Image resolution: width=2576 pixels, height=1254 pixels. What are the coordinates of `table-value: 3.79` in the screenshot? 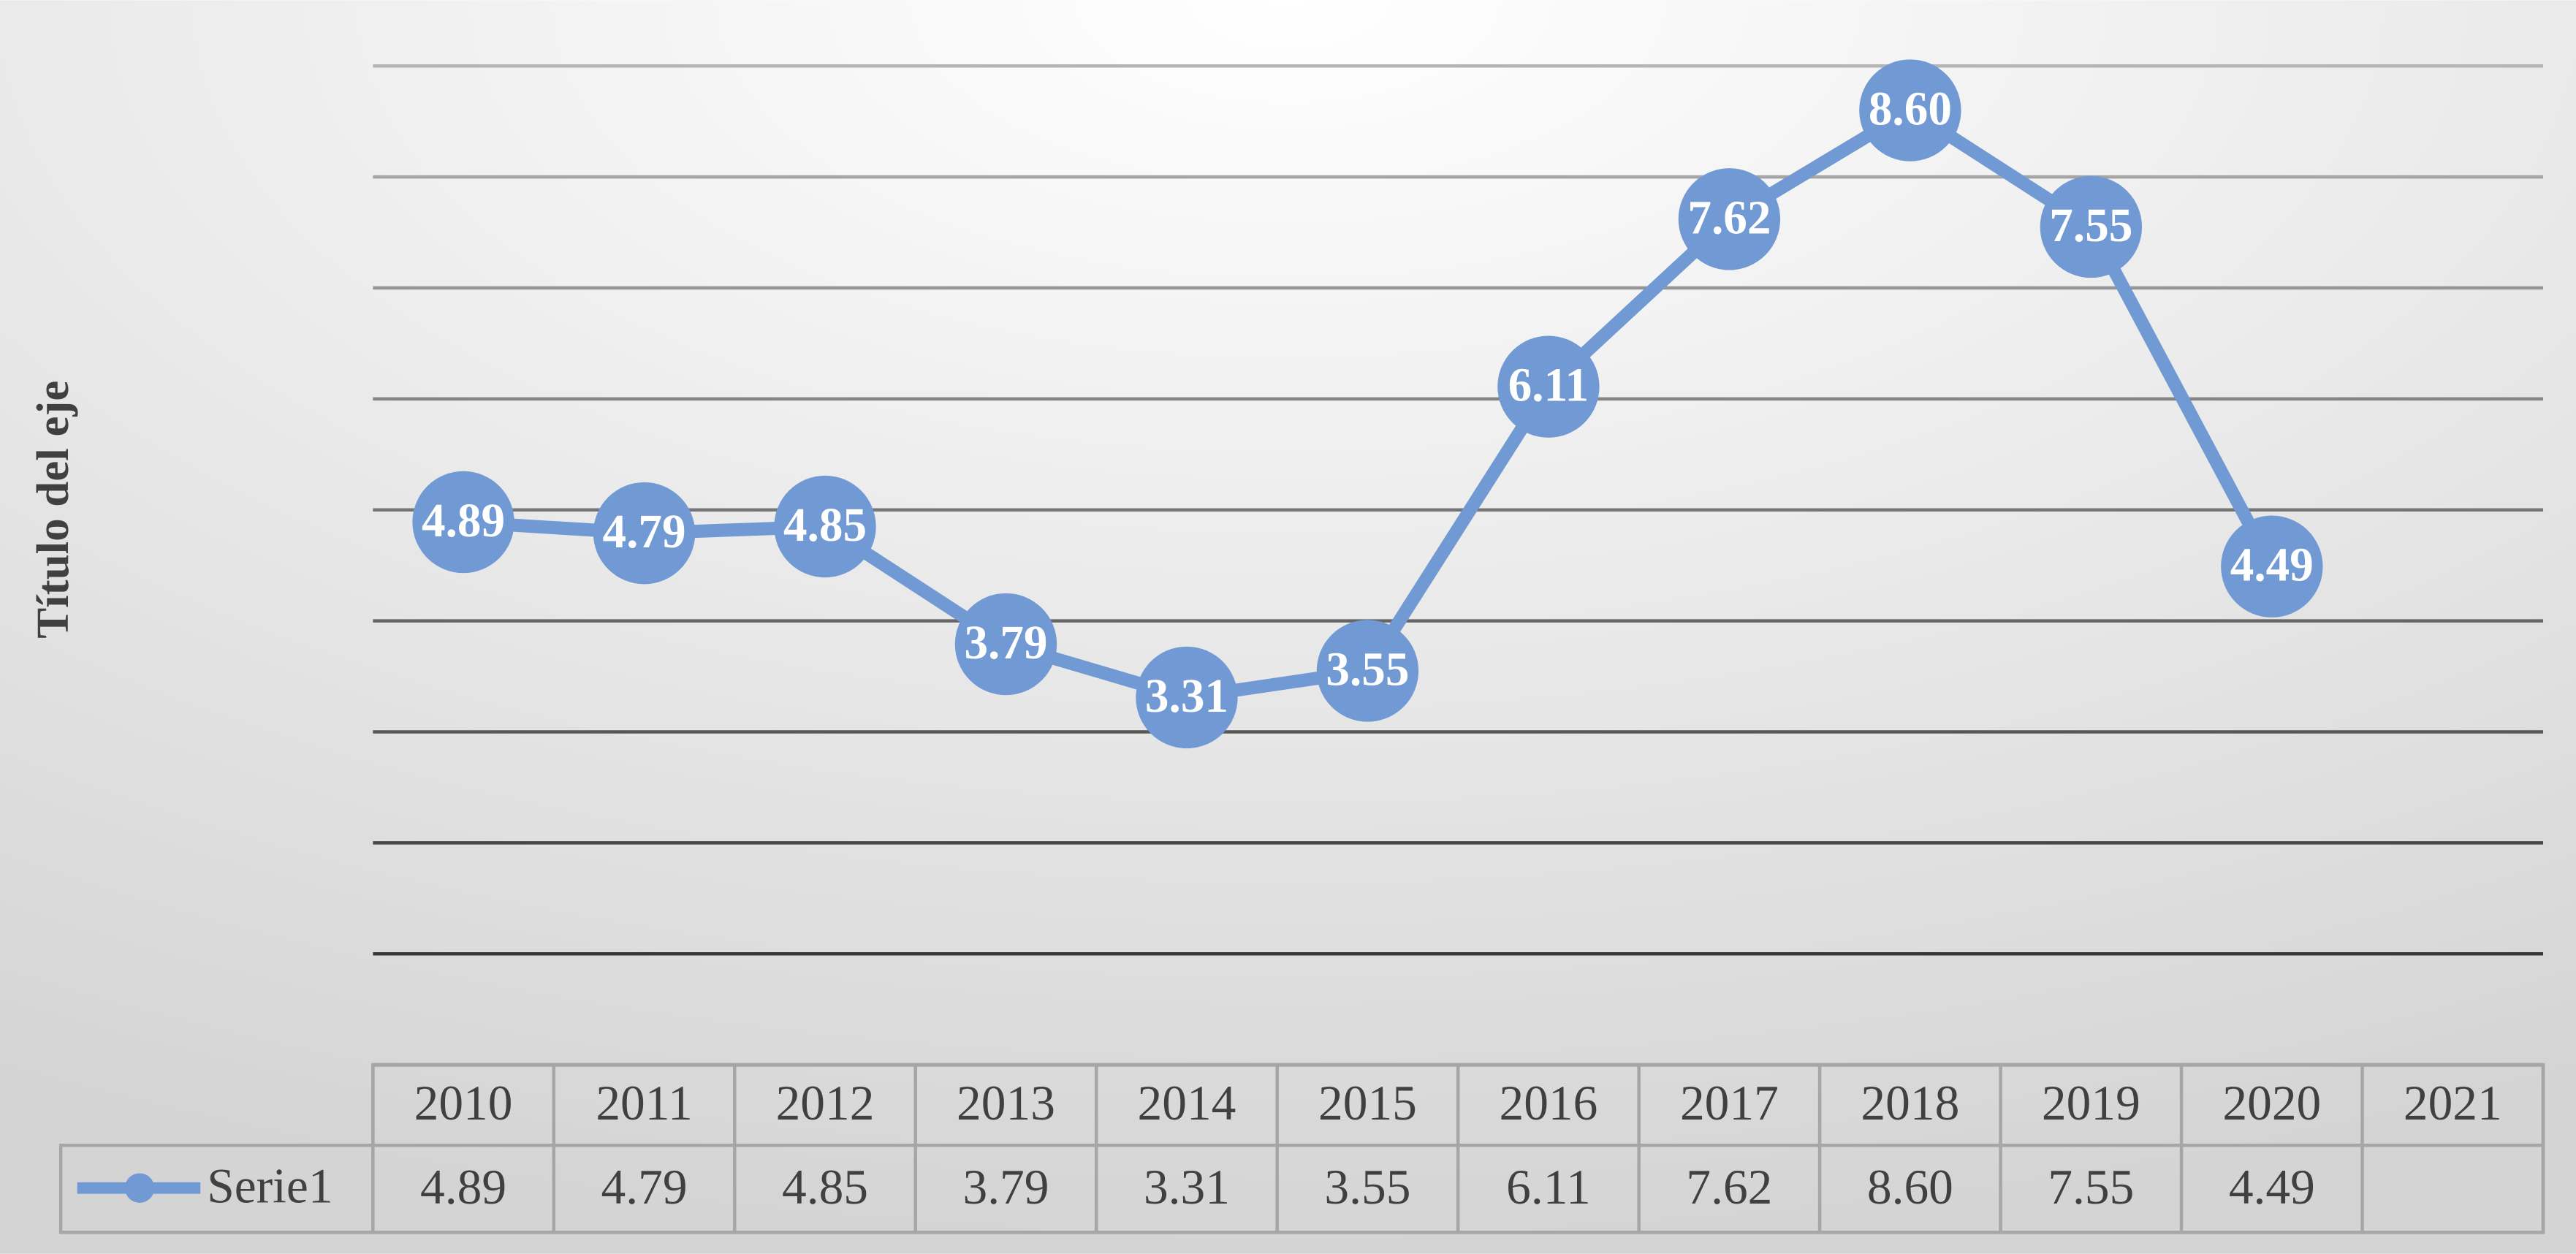 It's located at (1006, 1187).